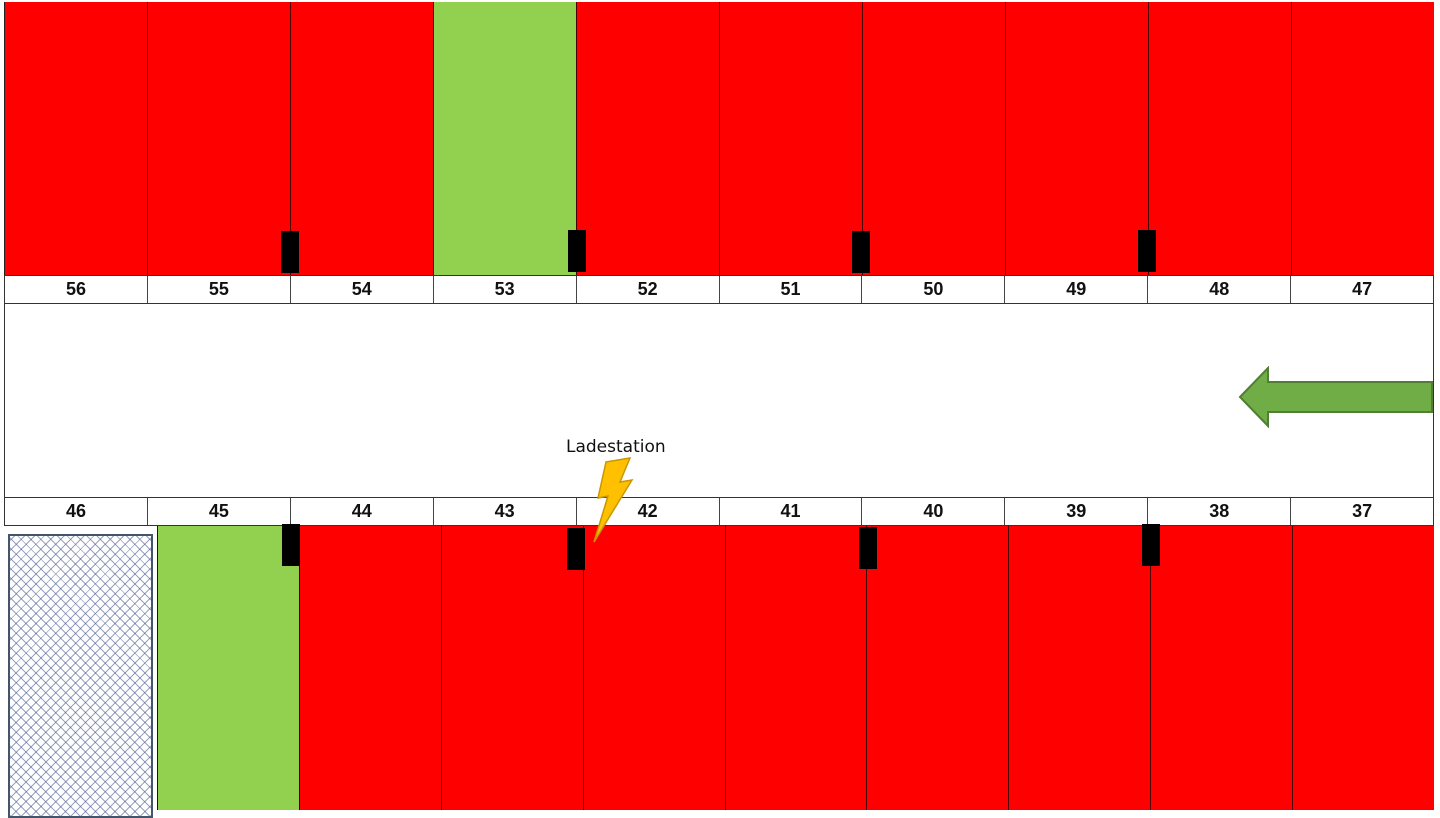  I want to click on space-number-38: 38, so click(1218, 511).